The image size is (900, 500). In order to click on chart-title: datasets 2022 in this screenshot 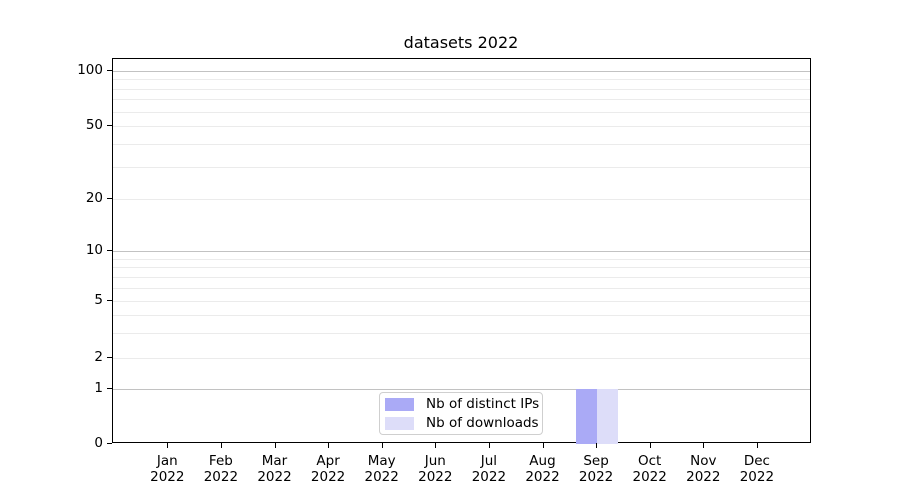, I will do `click(461, 42)`.